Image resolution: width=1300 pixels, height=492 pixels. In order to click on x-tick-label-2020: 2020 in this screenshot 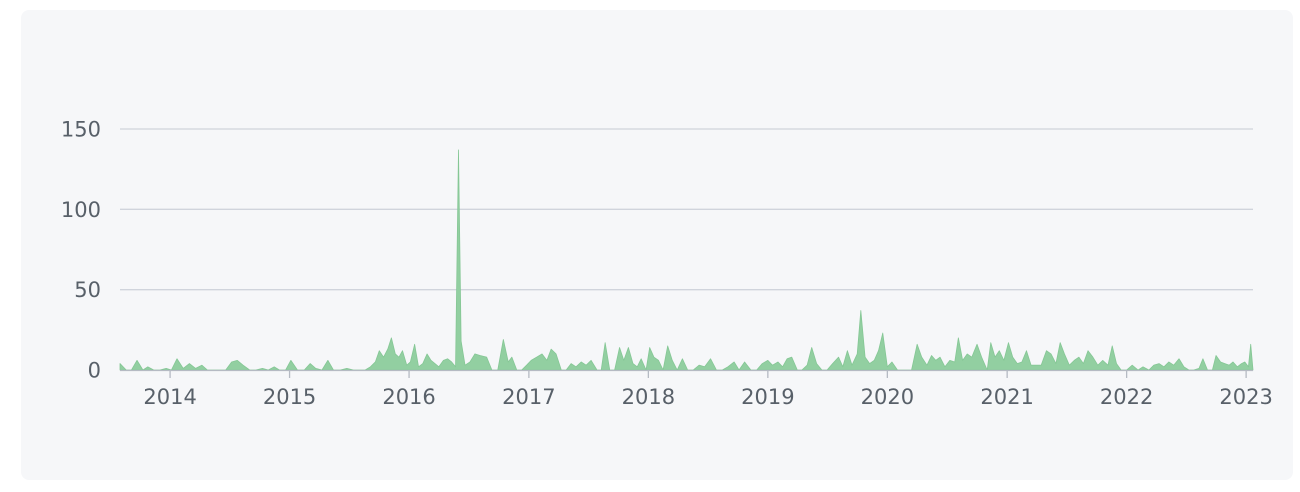, I will do `click(887, 397)`.